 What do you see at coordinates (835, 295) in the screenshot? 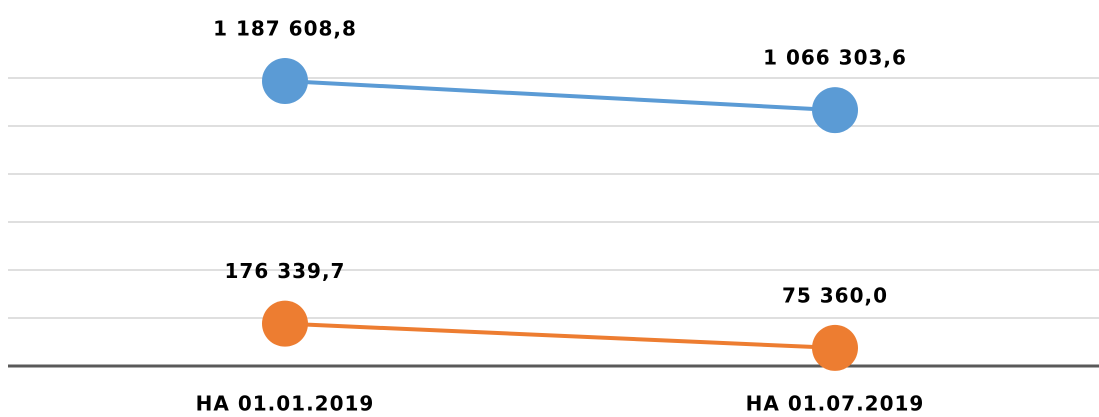
I see `data-label: 75 360,0` at bounding box center [835, 295].